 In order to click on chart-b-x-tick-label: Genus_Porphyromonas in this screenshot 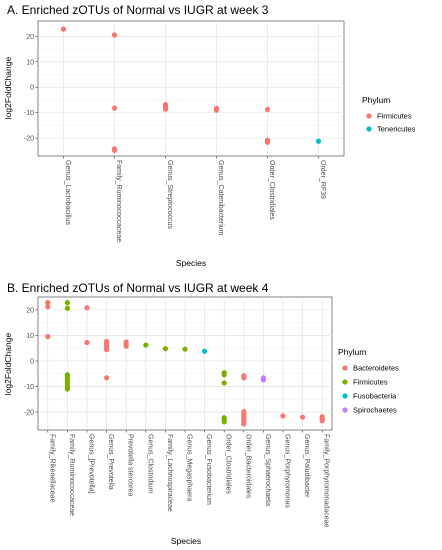, I will do `click(287, 471)`.